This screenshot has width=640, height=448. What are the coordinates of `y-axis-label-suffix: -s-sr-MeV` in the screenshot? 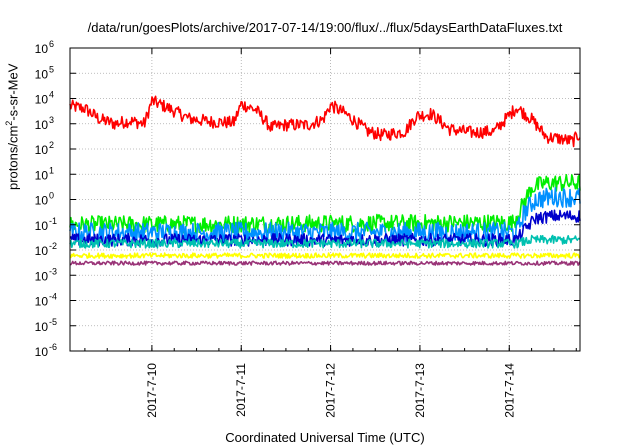 It's located at (13, 92).